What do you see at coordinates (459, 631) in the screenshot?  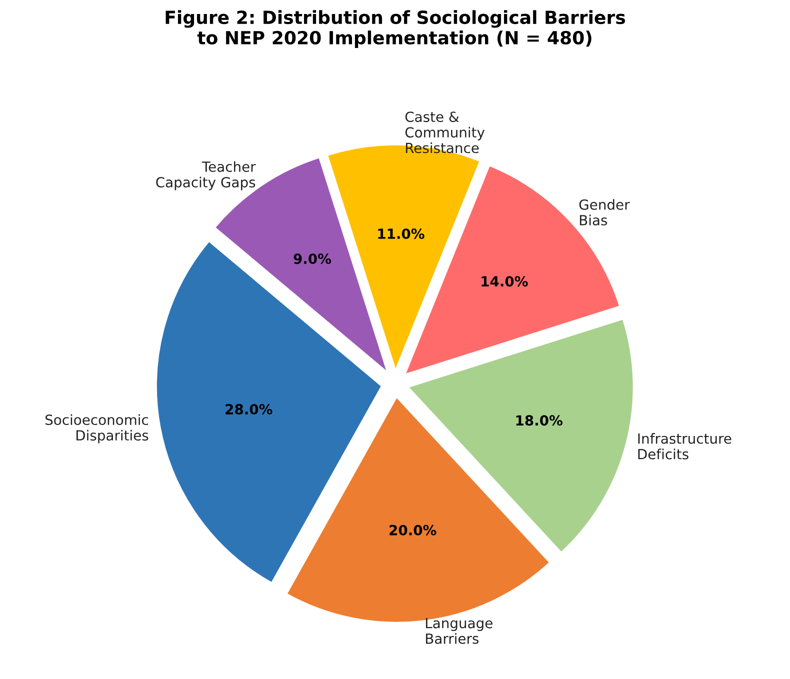 I see `slice-label: Language Barriers` at bounding box center [459, 631].